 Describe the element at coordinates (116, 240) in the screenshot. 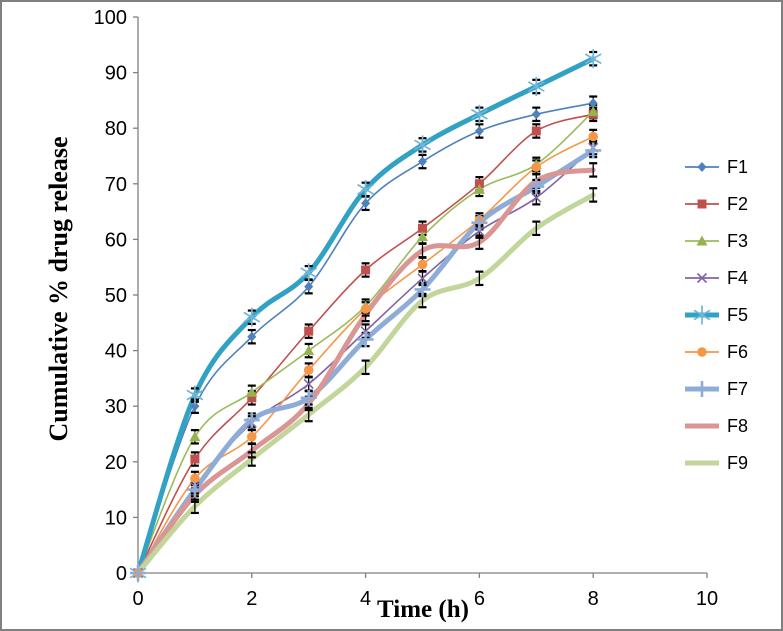

I see `y-tick-label: 60` at that location.